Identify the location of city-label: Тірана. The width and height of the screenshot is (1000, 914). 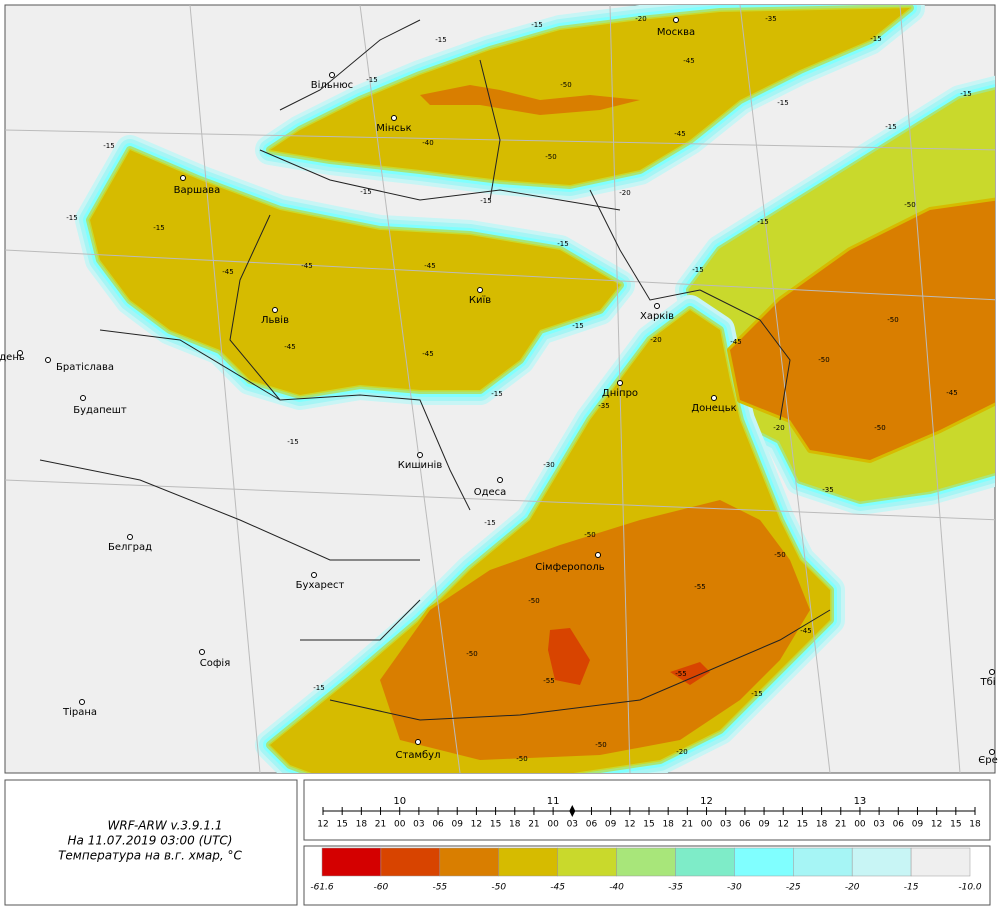
(79, 712).